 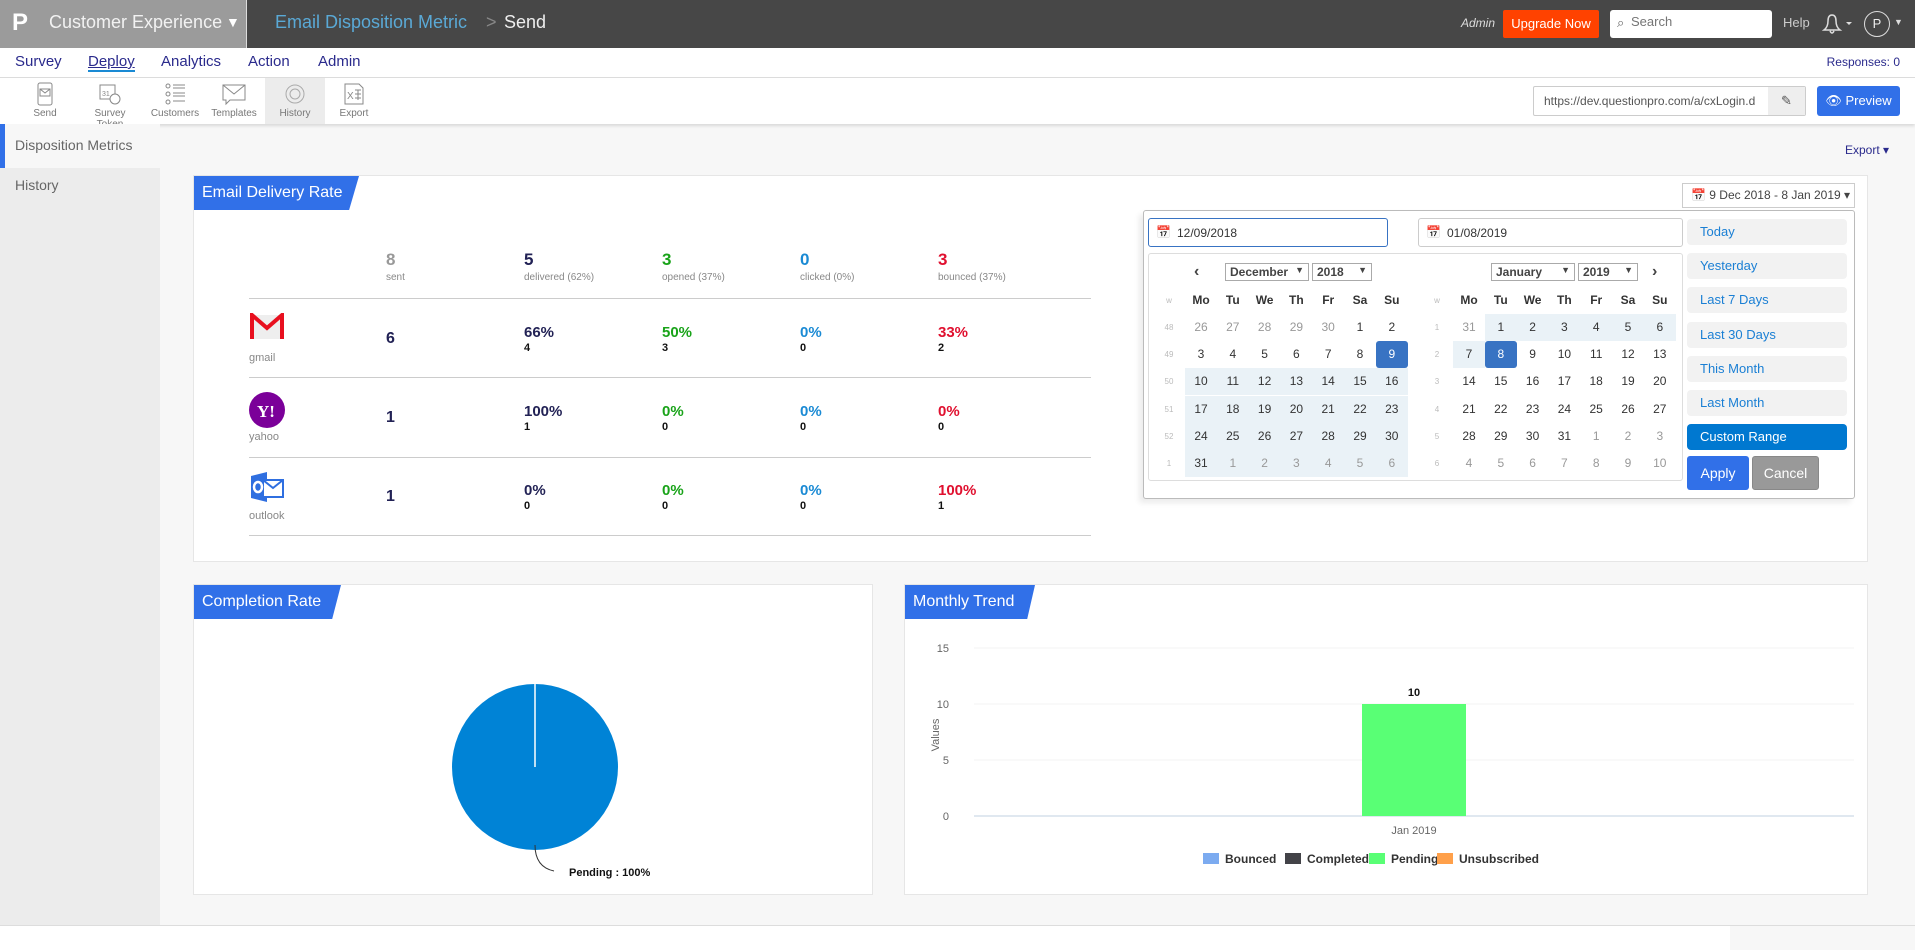 I want to click on nav-analytics: Analytics, so click(x=191, y=61).